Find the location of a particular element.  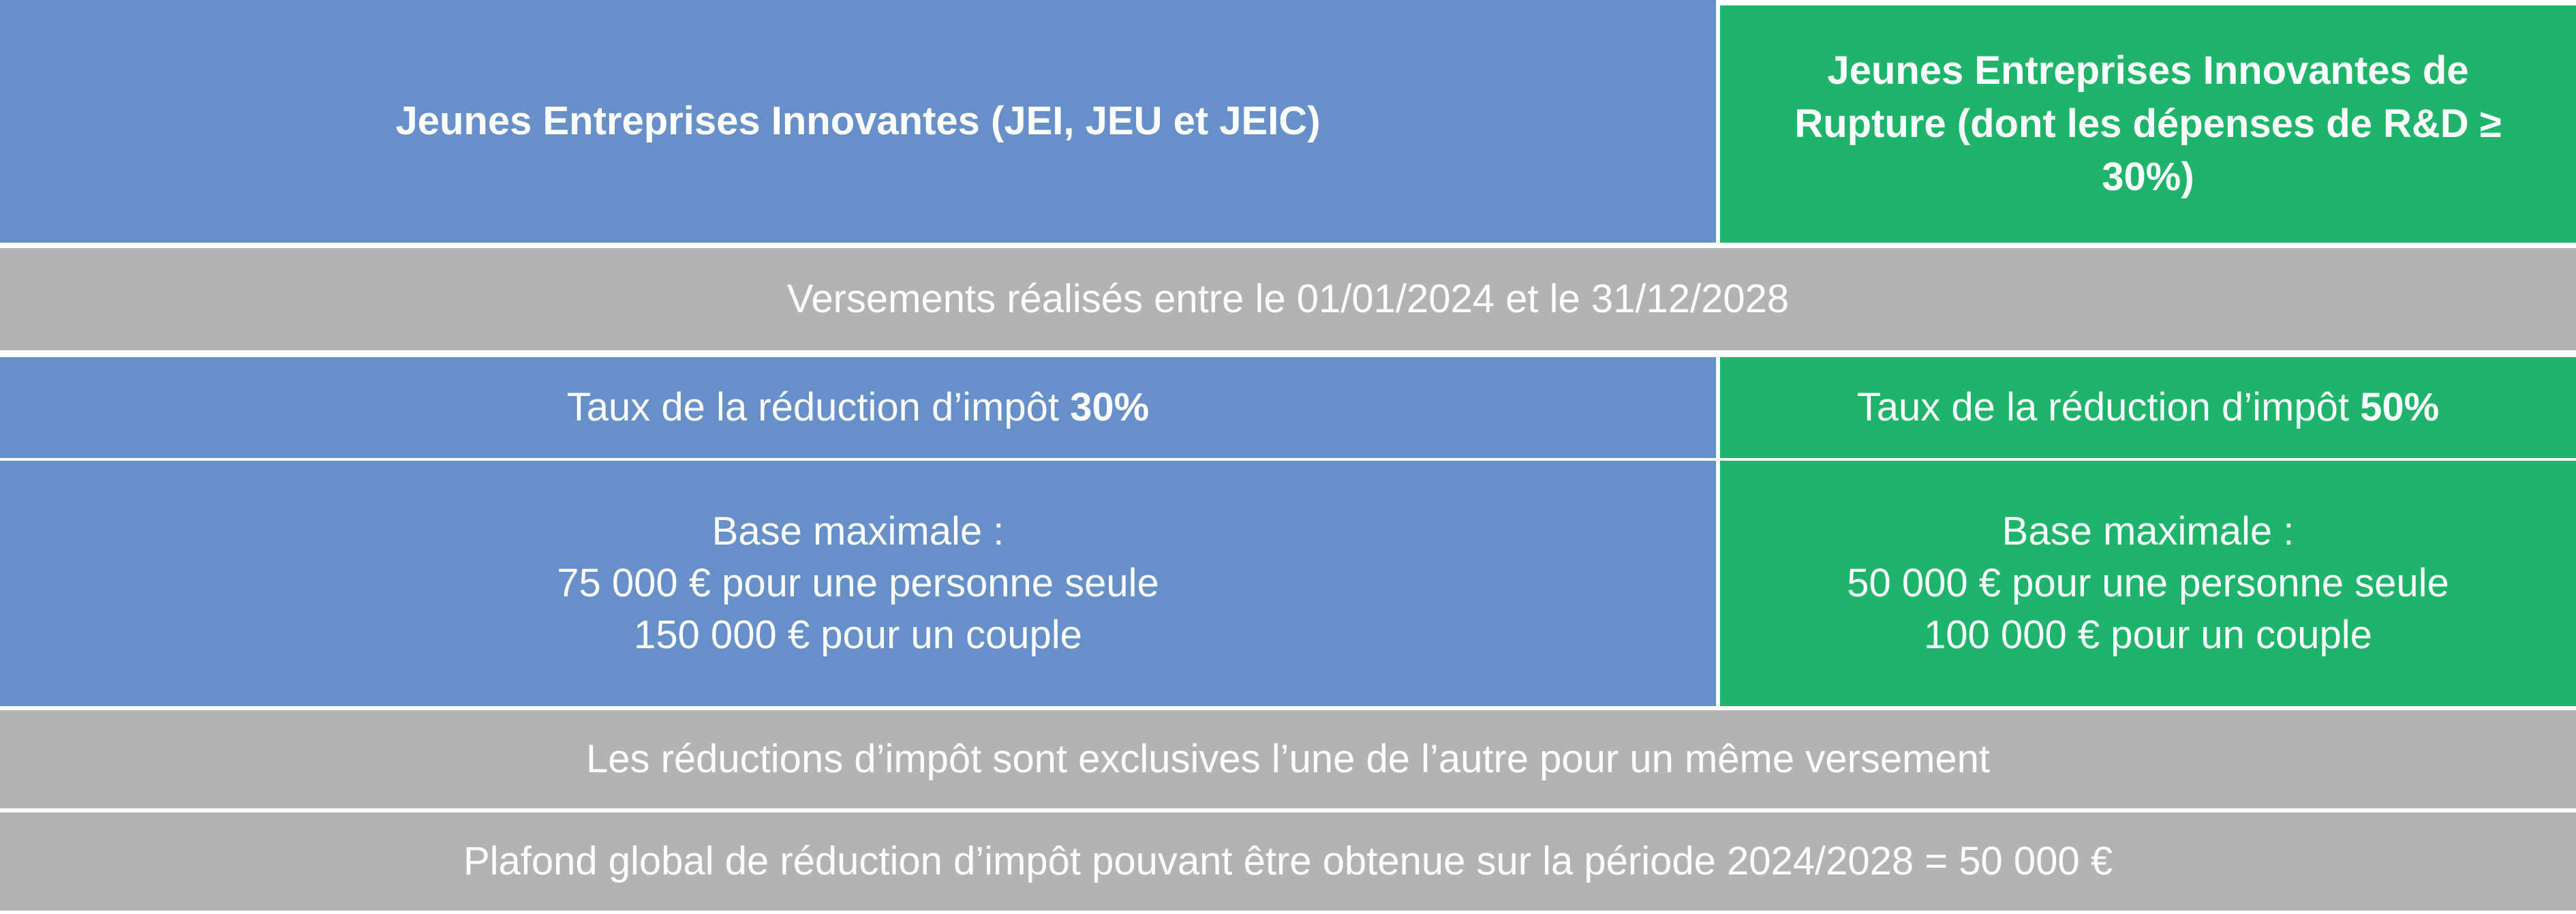

header-jeir-line-1: Jeunes Entreprises Innovantes de is located at coordinates (2148, 70).